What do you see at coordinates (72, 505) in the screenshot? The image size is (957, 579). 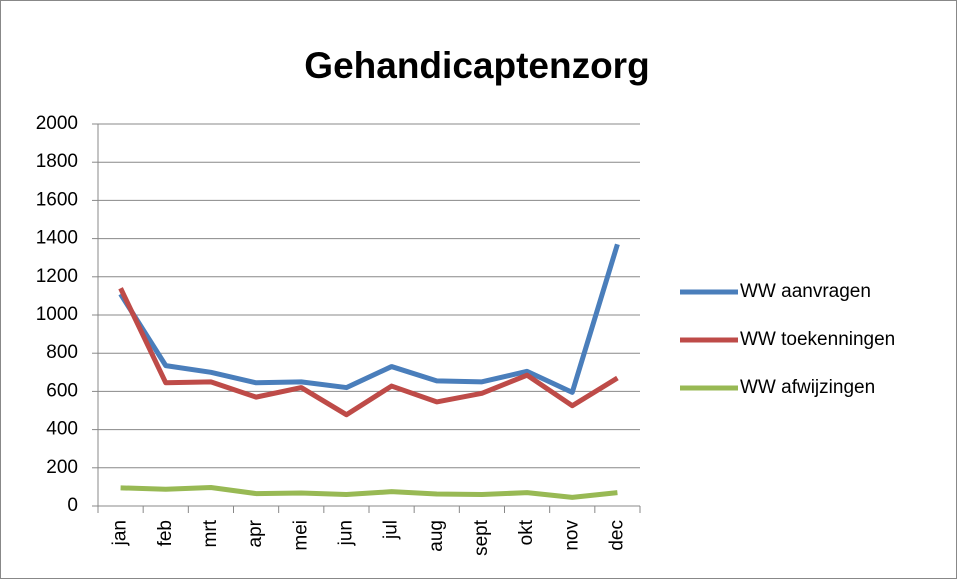 I see `y-tick-label: 0` at bounding box center [72, 505].